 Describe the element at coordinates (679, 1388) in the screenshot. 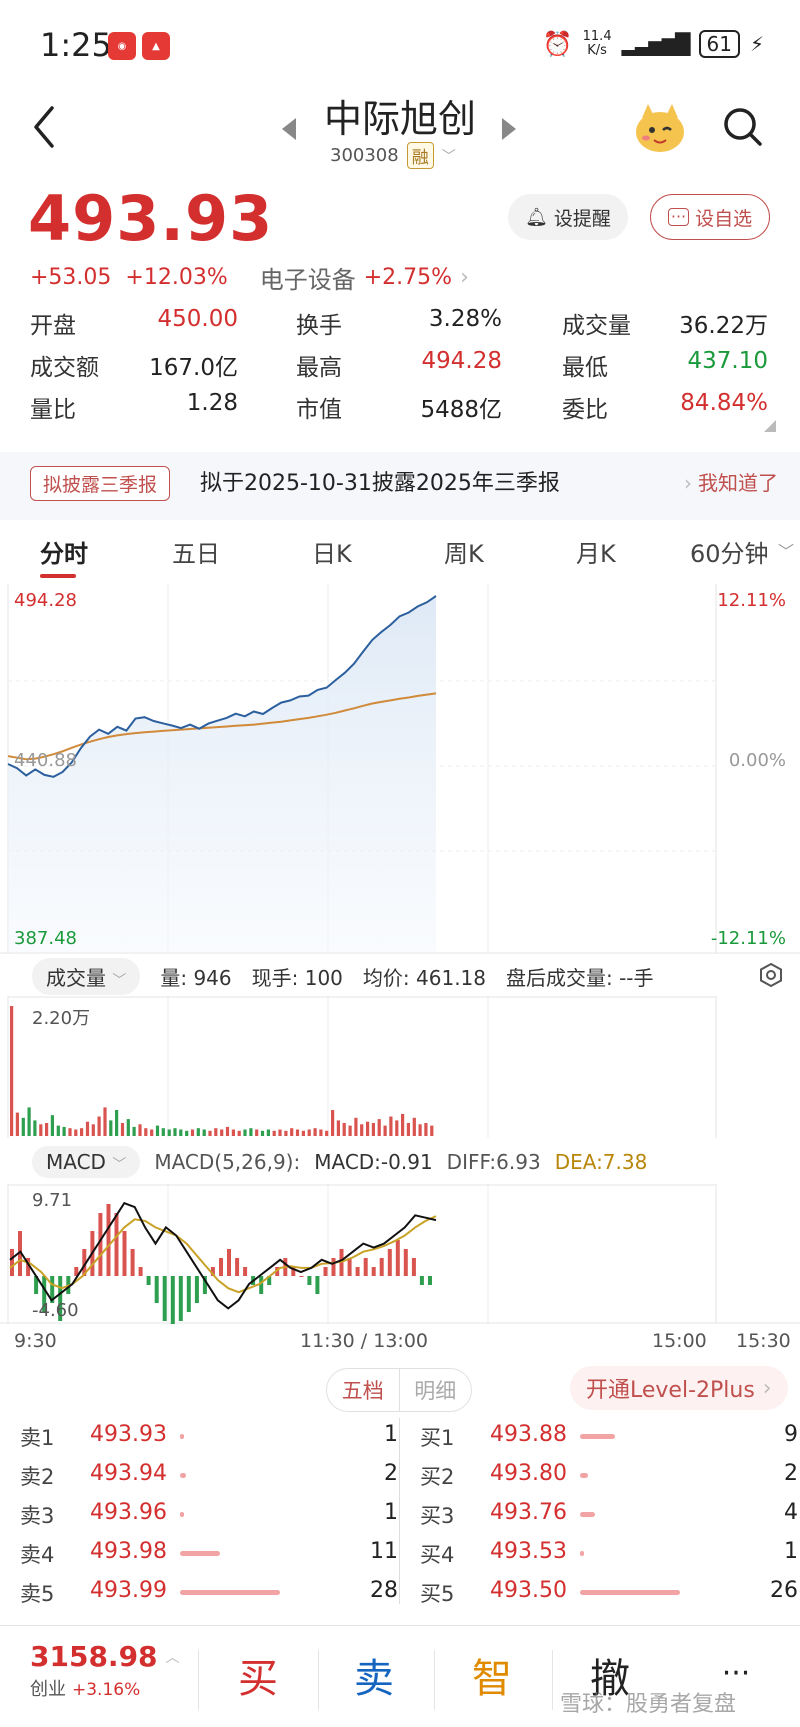

I see `level2-upgrade-button: 开通Level-2Plus ›` at that location.